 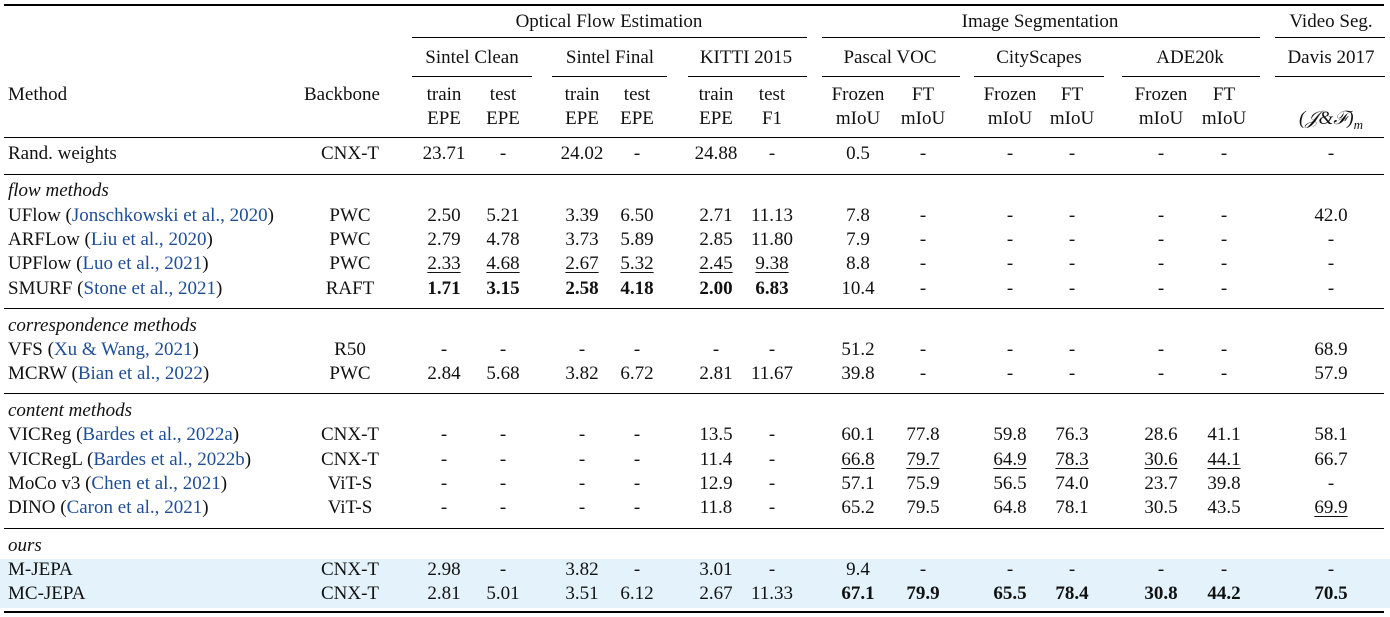 What do you see at coordinates (102, 325) in the screenshot?
I see `section-label-correspondence: correspondence methods` at bounding box center [102, 325].